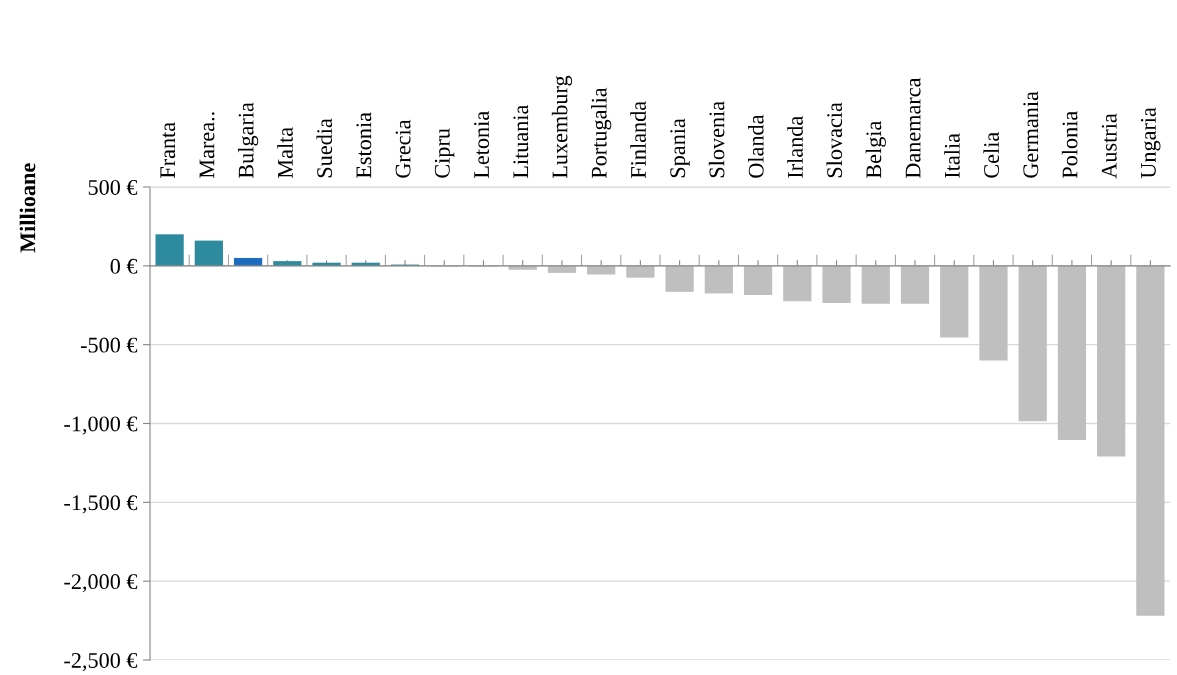 The image size is (1177, 675). I want to click on y-tick-label: -500 €, so click(109, 345).